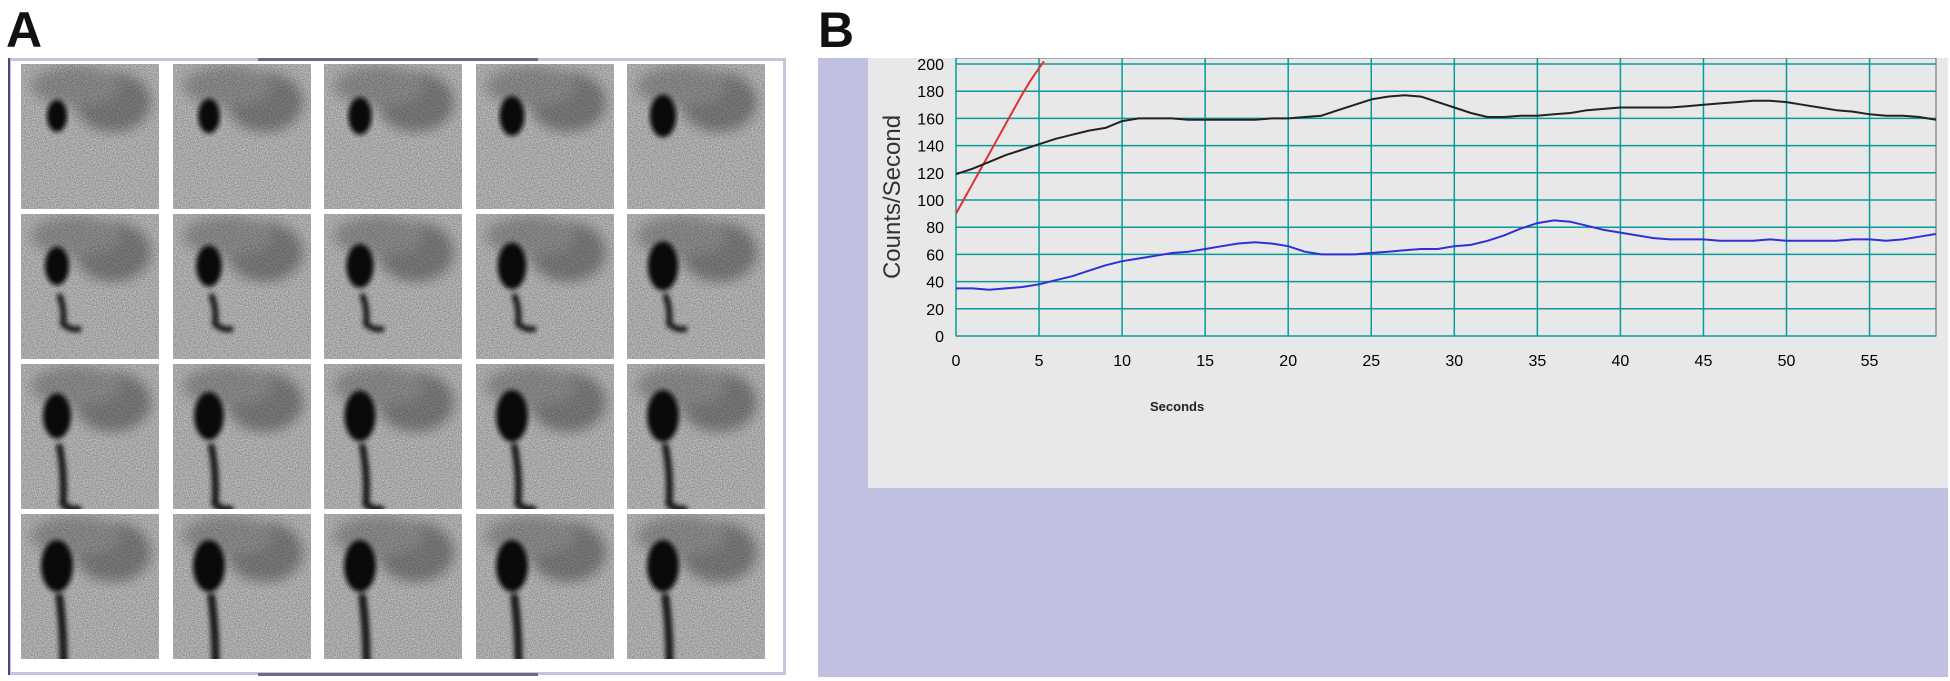  Describe the element at coordinates (1122, 361) in the screenshot. I see `x-tick-label-2: 10` at that location.